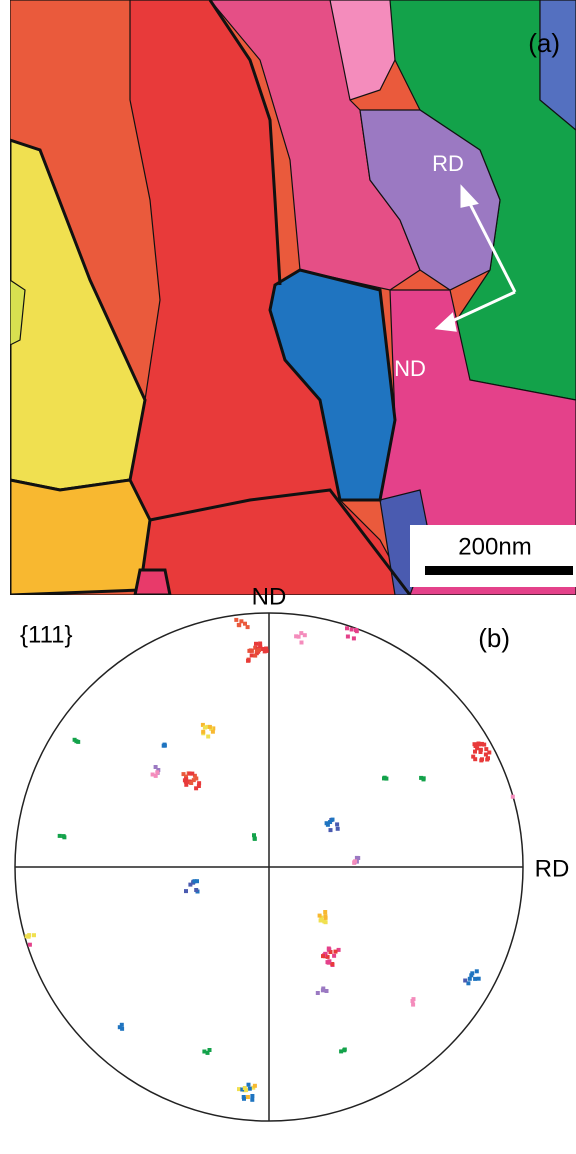 The height and width of the screenshot is (1154, 576). Describe the element at coordinates (494, 638) in the screenshot. I see `panel-label: (b)` at that location.